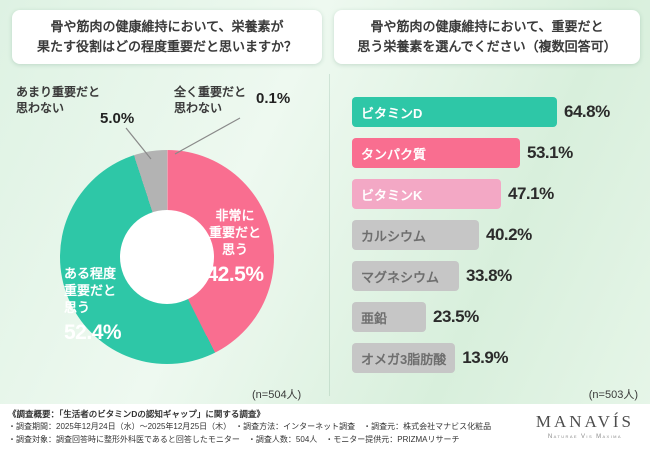 The height and width of the screenshot is (450, 650). I want to click on bar-row: 亜鉛 23.5%, so click(498, 317).